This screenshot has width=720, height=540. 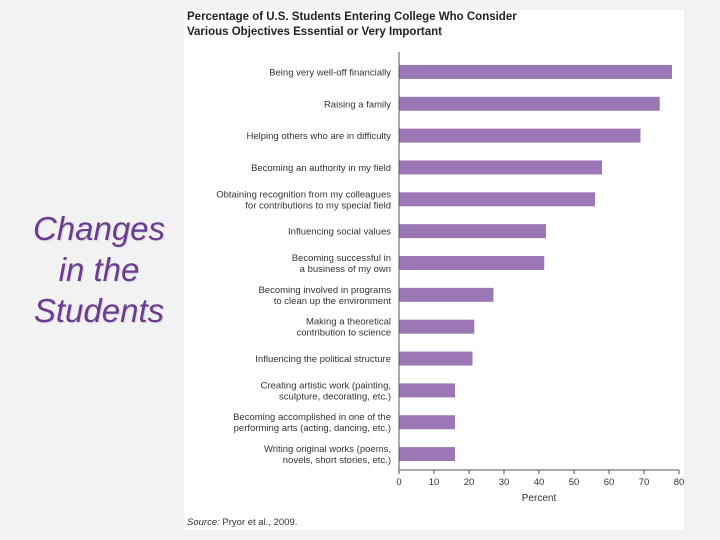 What do you see at coordinates (324, 290) in the screenshot?
I see `category-label-line: Becoming involved in programs` at bounding box center [324, 290].